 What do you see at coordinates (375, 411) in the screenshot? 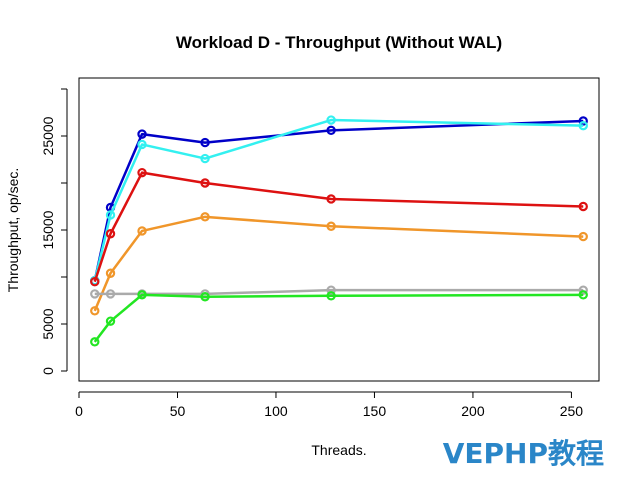
I see `x-tick-label: 150` at bounding box center [375, 411].